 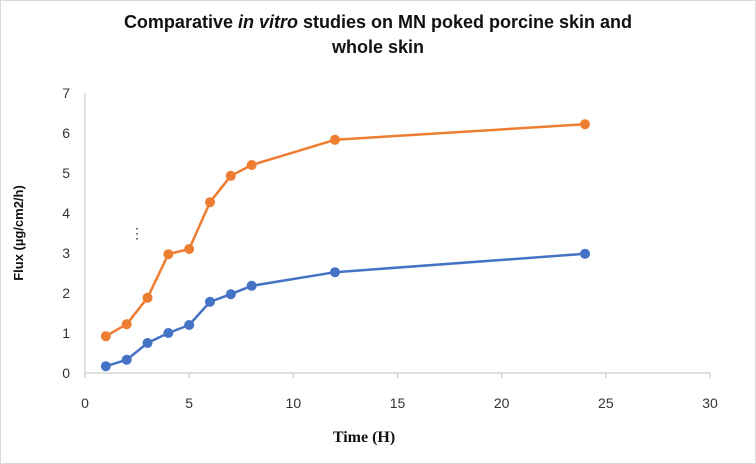 I want to click on x-tick-label: 30, so click(x=710, y=403).